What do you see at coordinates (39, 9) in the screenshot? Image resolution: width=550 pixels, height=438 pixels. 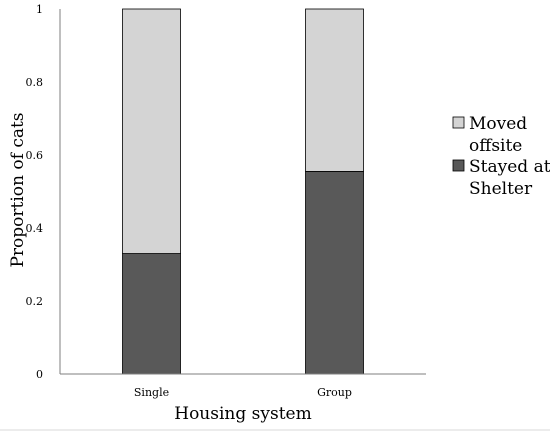 I see `y-tick-label: 1` at bounding box center [39, 9].